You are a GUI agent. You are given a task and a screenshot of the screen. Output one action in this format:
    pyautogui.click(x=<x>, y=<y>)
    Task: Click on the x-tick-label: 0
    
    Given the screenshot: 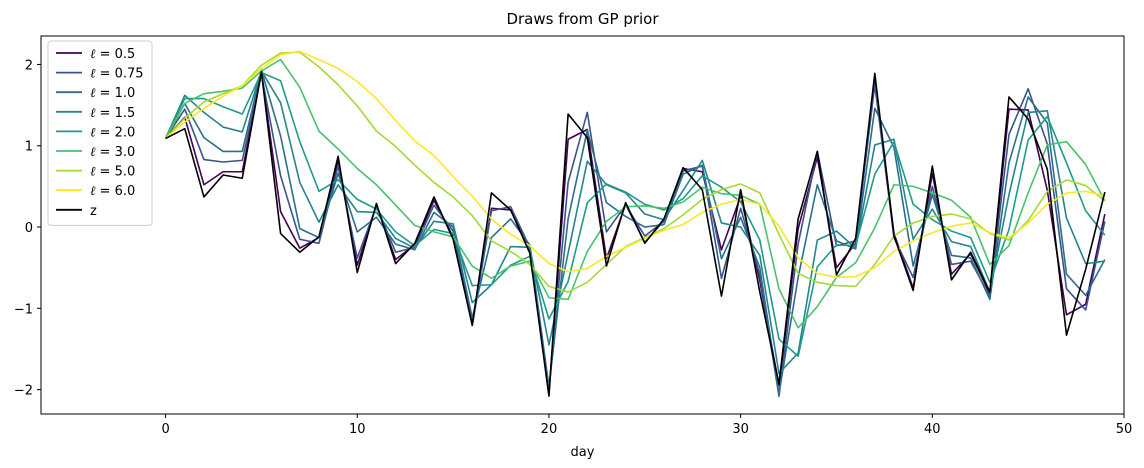 What is the action you would take?
    pyautogui.click(x=165, y=429)
    